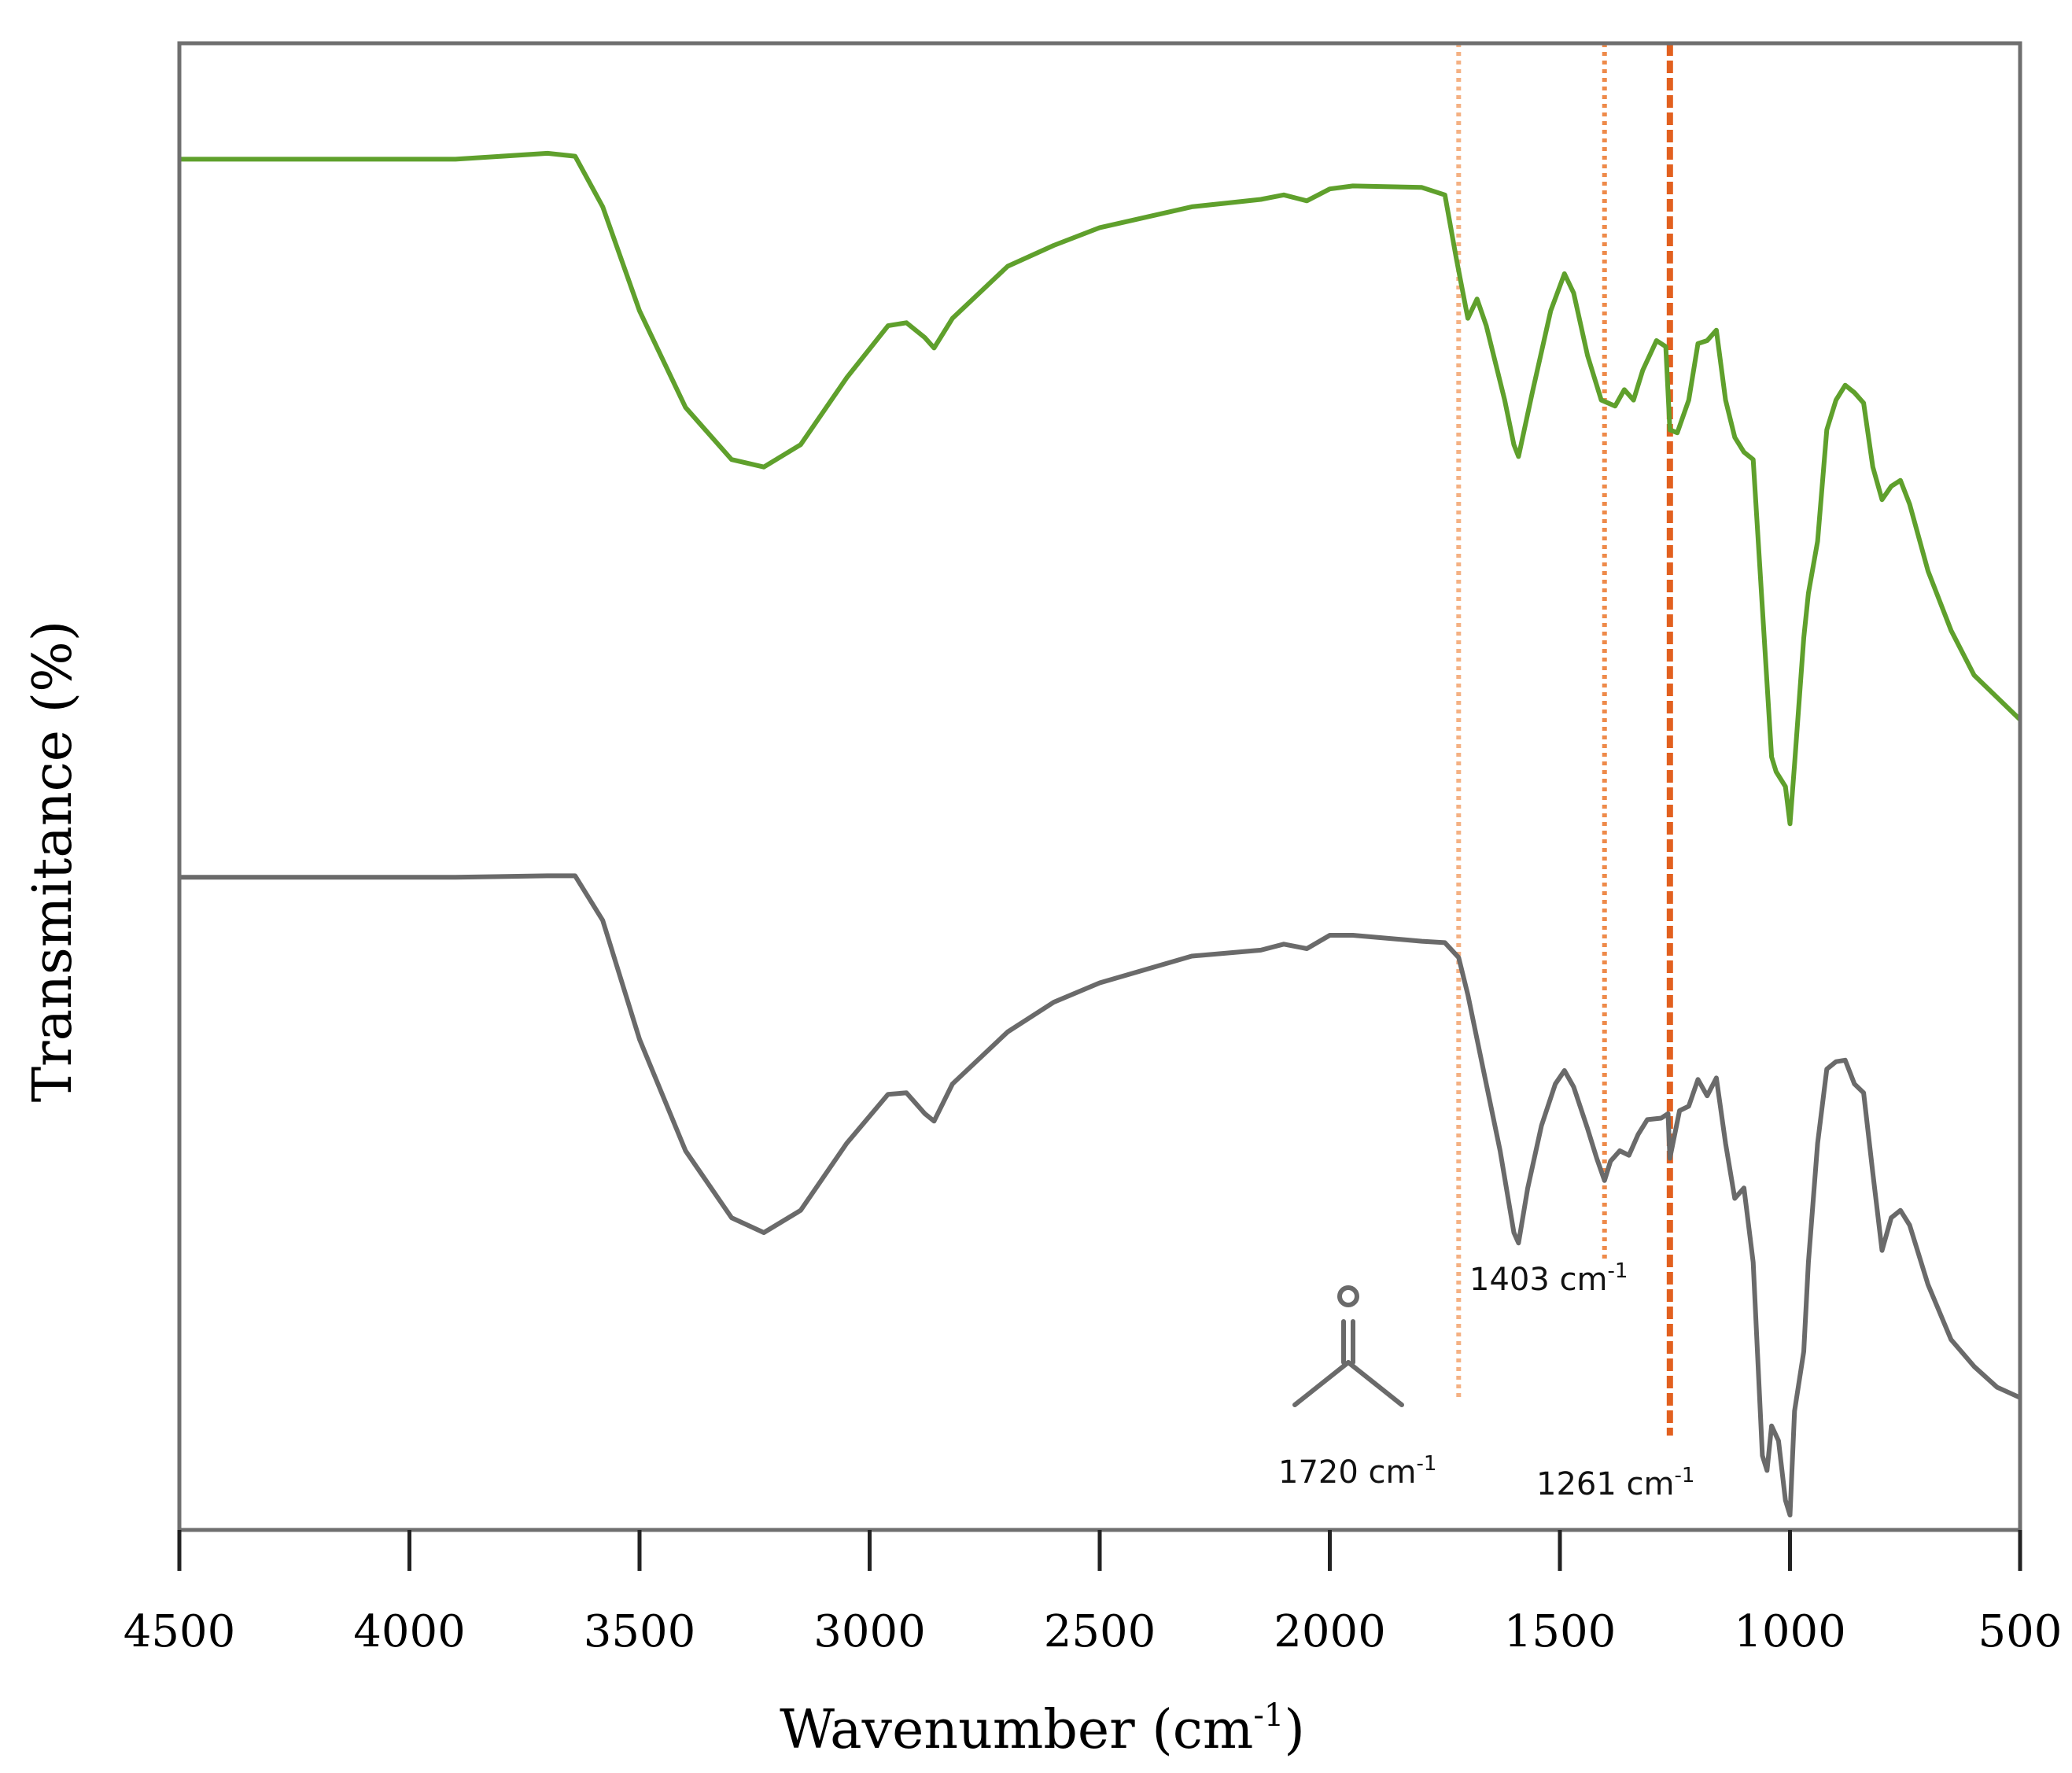 The height and width of the screenshot is (1773, 2072). Describe the element at coordinates (1100, 1632) in the screenshot. I see `x-tick-label-2500: 2500` at that location.